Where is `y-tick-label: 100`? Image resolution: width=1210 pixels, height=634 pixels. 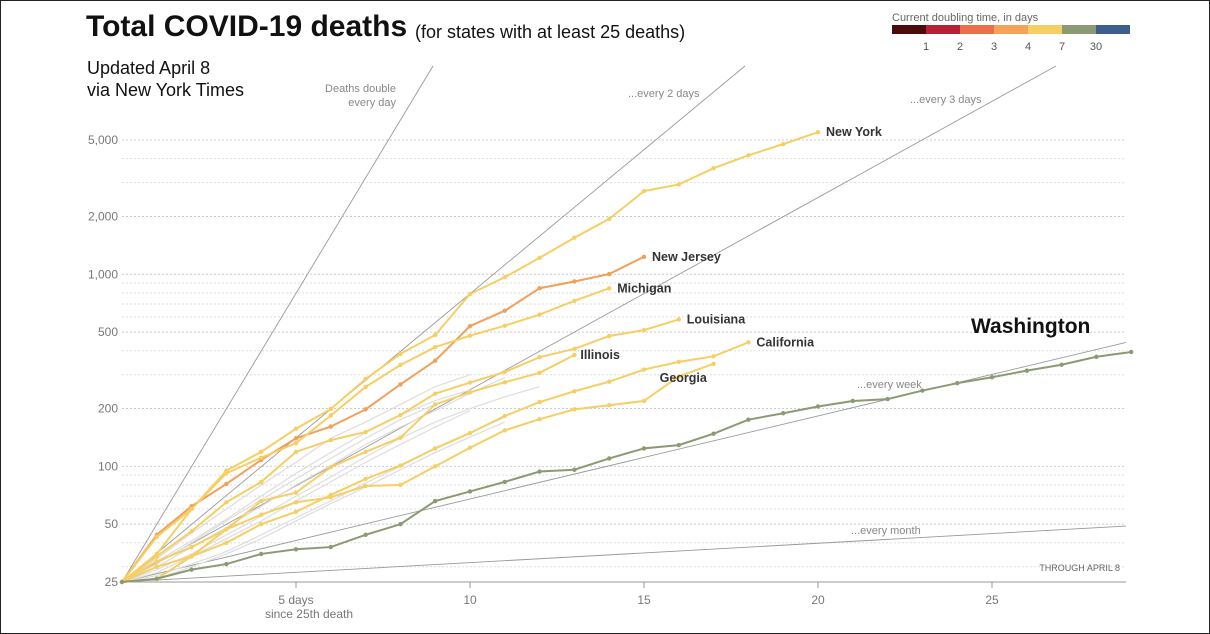 y-tick-label: 100 is located at coordinates (108, 466).